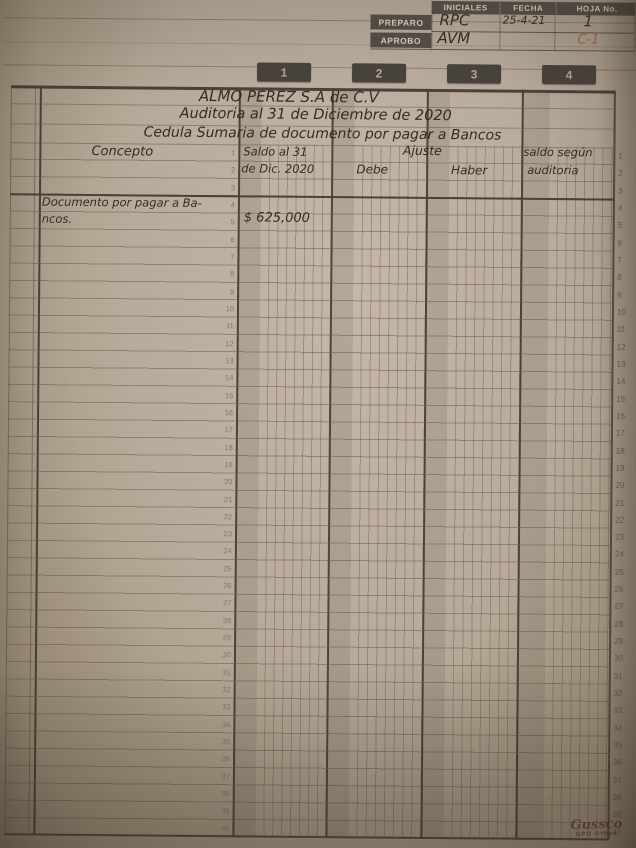  I want to click on right-row-number: 31, so click(618, 676).